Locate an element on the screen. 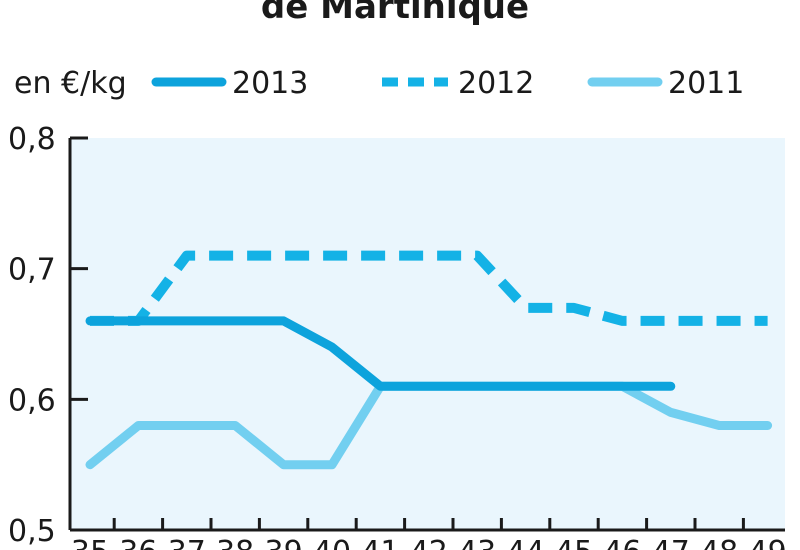 The height and width of the screenshot is (550, 800). x-tick-label: 46 is located at coordinates (622, 542).